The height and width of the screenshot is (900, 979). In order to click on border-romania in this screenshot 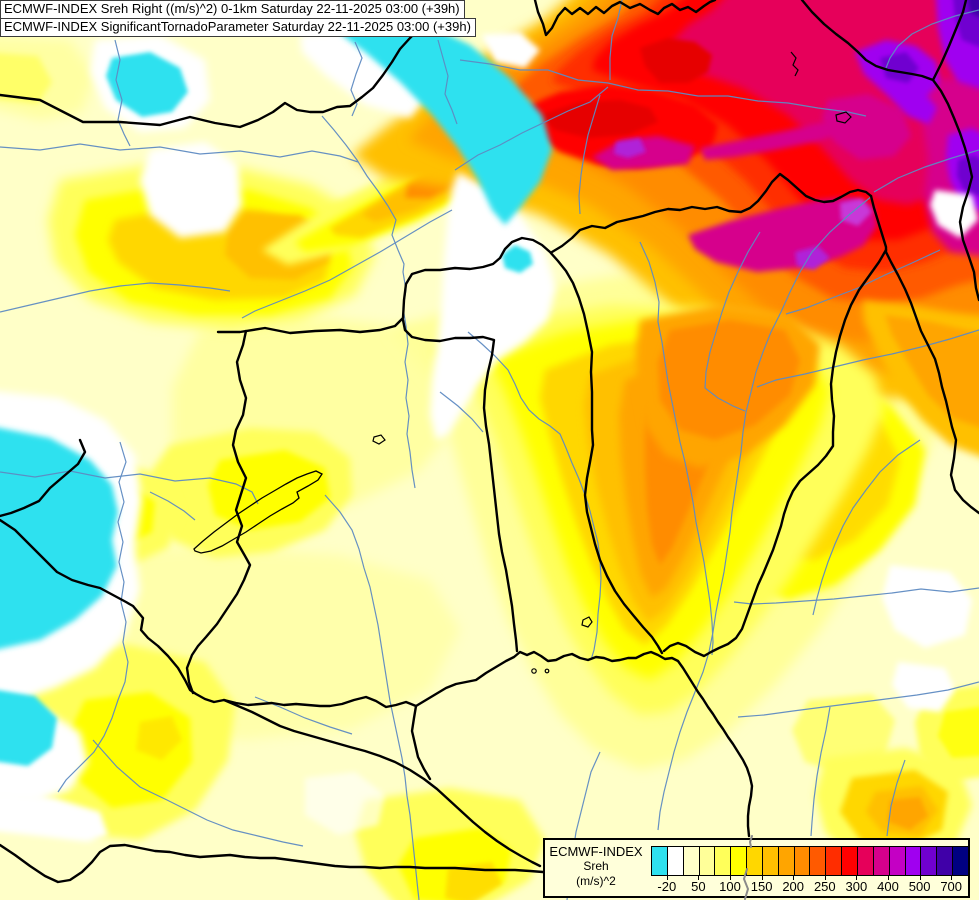, I will do `click(775, 453)`.